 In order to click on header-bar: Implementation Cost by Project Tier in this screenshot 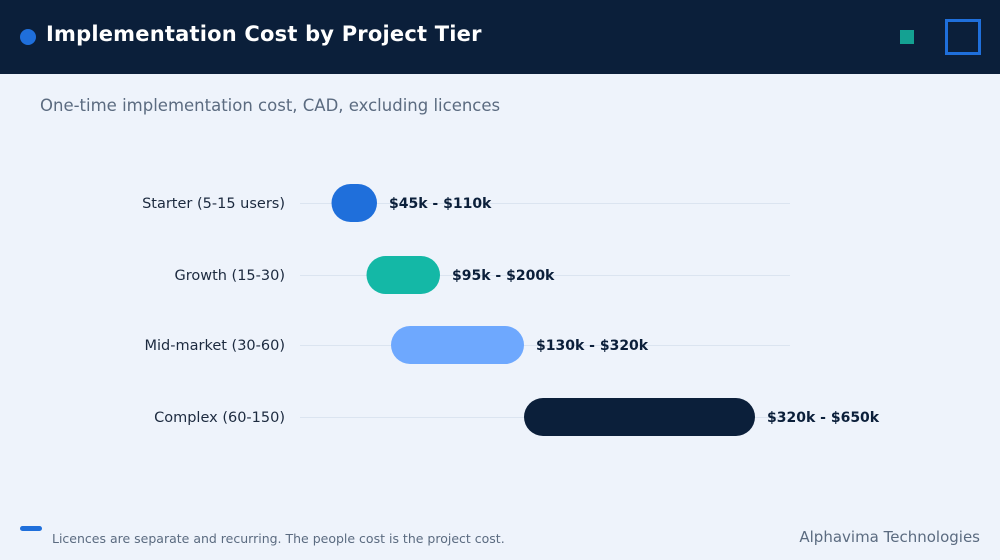, I will do `click(500, 37)`.